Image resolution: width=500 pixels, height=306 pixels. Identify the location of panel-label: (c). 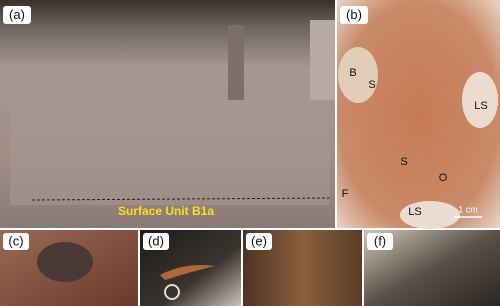
(15, 240).